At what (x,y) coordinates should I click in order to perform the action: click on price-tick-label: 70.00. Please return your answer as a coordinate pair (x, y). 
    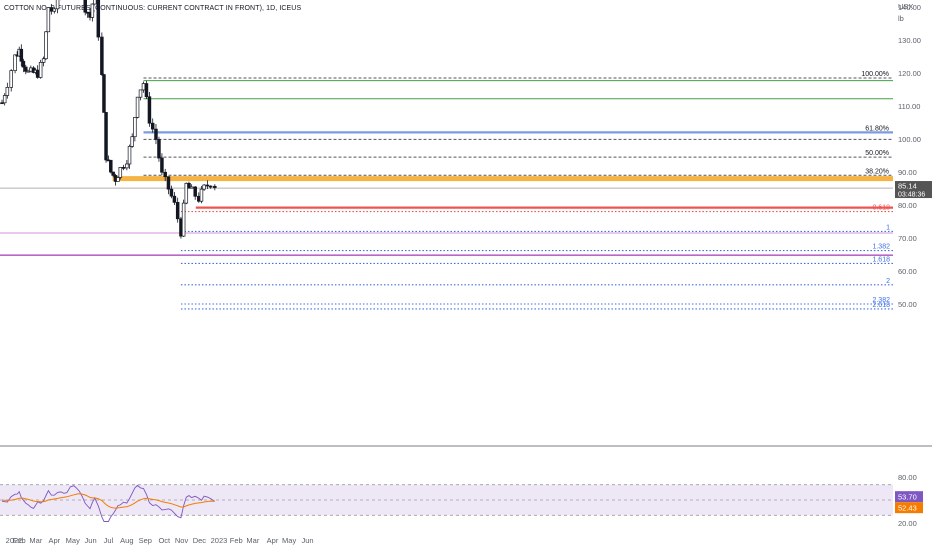
    Looking at the image, I should click on (907, 238).